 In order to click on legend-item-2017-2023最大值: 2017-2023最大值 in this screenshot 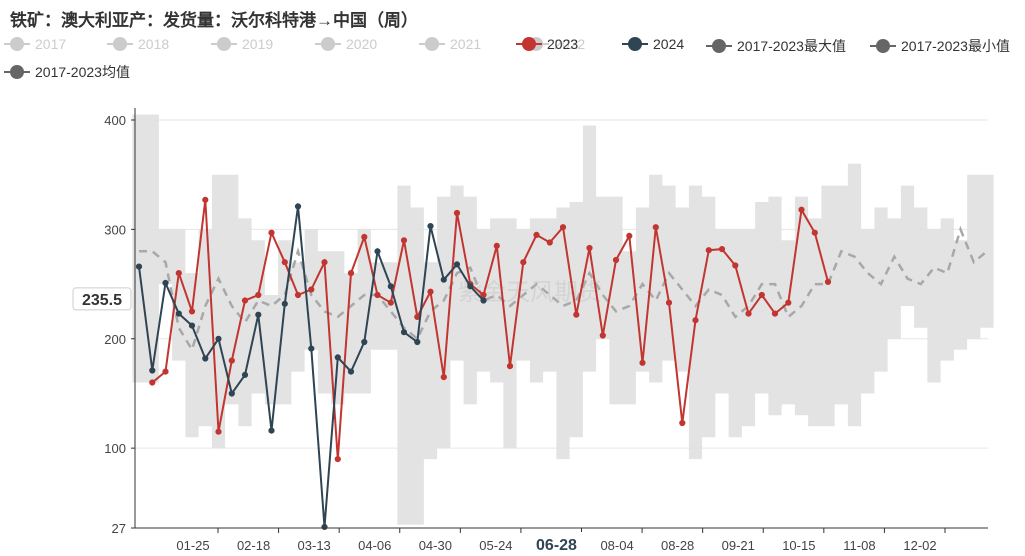, I will do `click(776, 46)`.